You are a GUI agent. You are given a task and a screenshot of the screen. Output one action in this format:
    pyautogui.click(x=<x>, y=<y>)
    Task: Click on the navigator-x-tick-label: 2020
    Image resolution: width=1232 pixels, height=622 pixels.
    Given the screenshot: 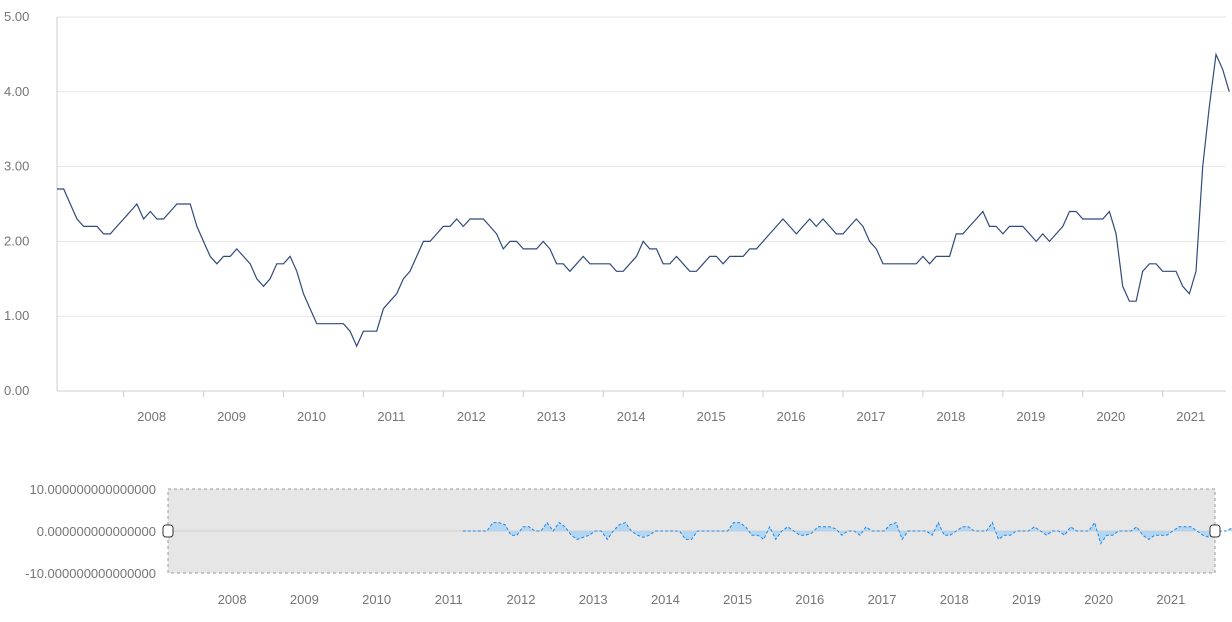 What is the action you would take?
    pyautogui.click(x=1098, y=599)
    